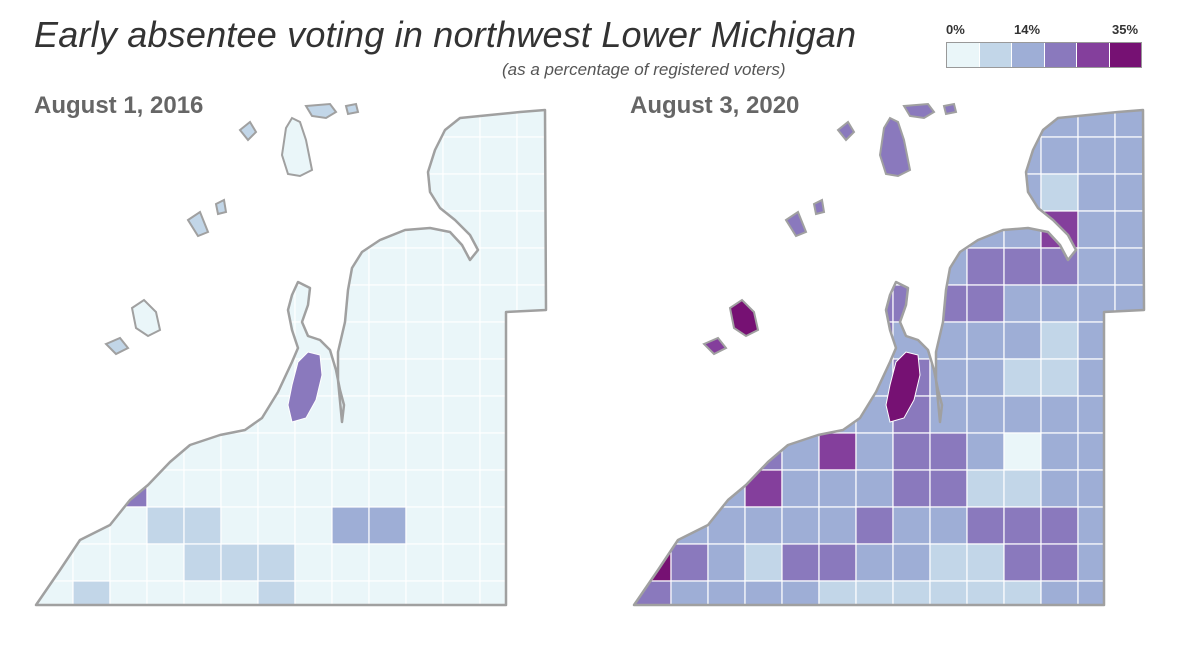  What do you see at coordinates (955, 29) in the screenshot?
I see `legend-tick-label: 0%` at bounding box center [955, 29].